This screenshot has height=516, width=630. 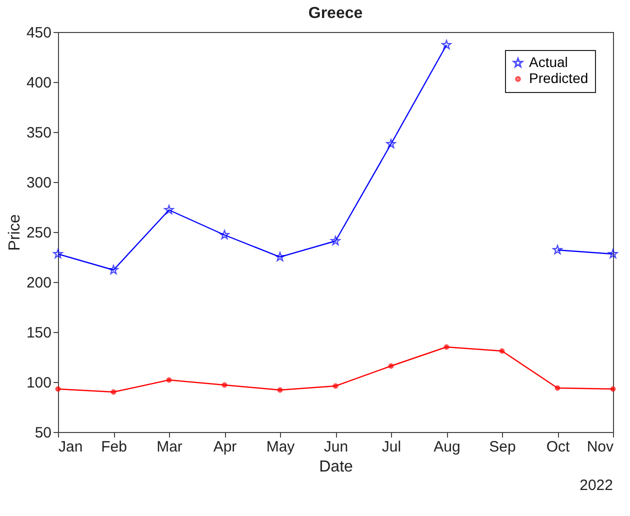 What do you see at coordinates (39, 233) in the screenshot?
I see `y-tick-label: 250` at bounding box center [39, 233].